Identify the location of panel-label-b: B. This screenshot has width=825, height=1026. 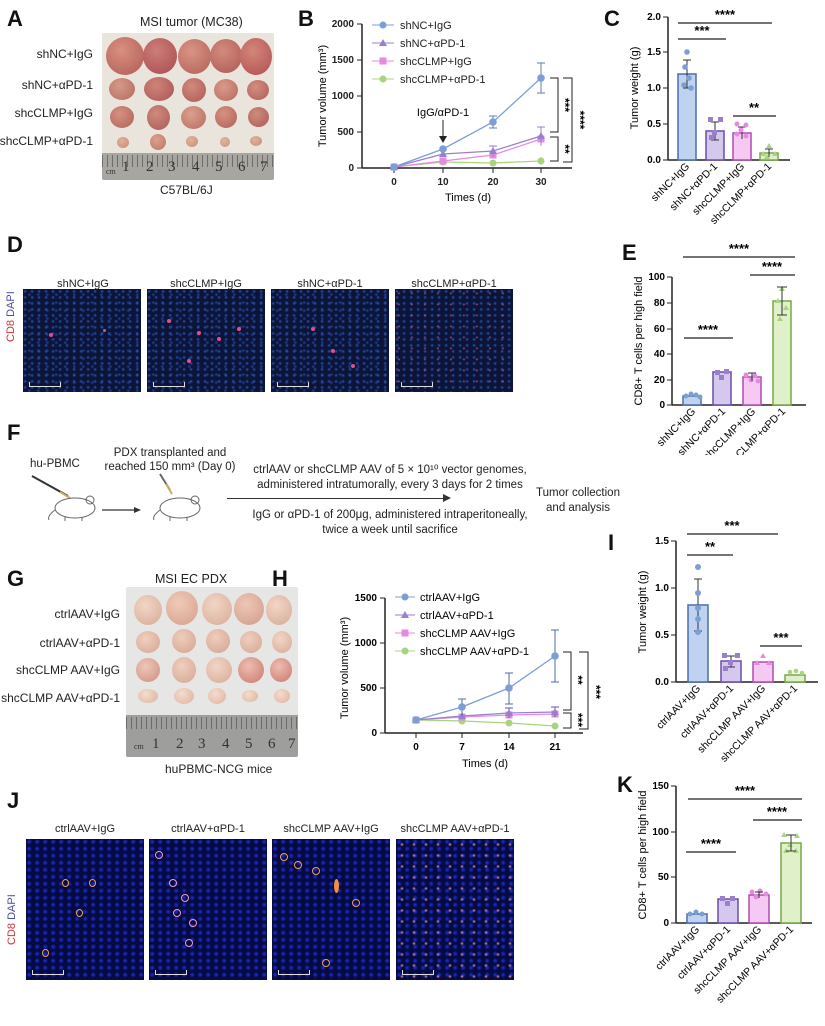
(306, 18).